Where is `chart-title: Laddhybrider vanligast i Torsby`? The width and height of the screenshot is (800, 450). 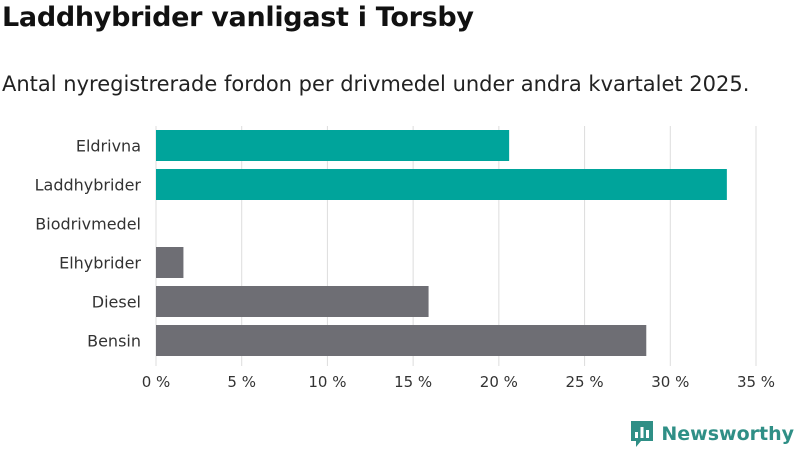
chart-title: Laddhybrider vanligast i Torsby is located at coordinates (238, 17).